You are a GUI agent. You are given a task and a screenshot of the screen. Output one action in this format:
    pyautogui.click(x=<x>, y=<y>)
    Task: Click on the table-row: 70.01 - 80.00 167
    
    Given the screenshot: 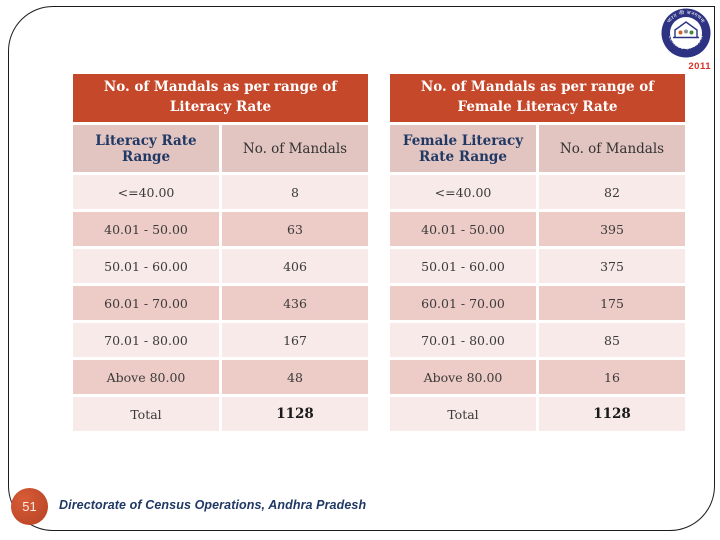 What is the action you would take?
    pyautogui.click(x=220, y=340)
    